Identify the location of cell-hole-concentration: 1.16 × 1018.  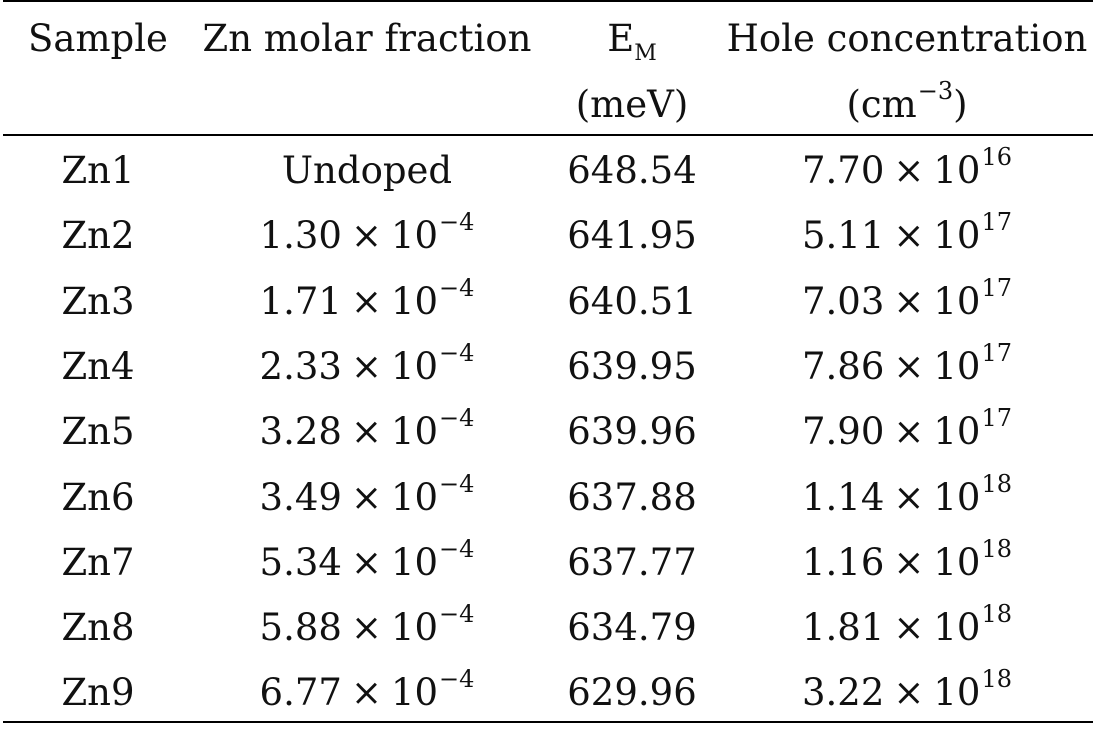
(907, 560).